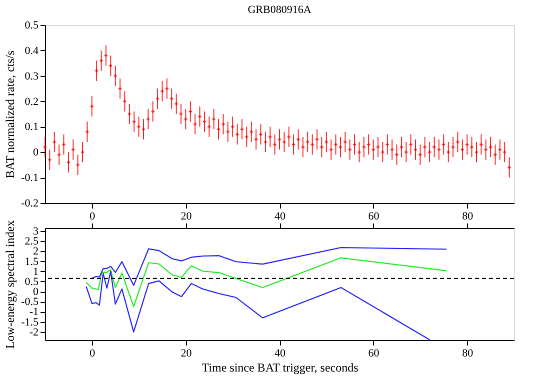 This screenshot has height=378, width=540. What do you see at coordinates (31, 127) in the screenshot?
I see `y-tick-label: 0.1` at bounding box center [31, 127].